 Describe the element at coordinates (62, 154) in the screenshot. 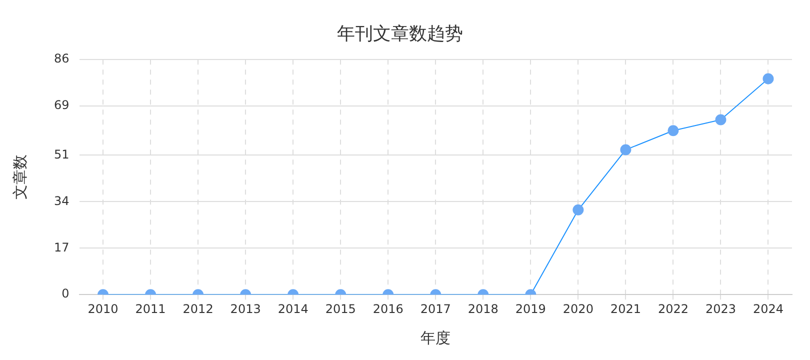

I see `y-tick-label: 51` at that location.